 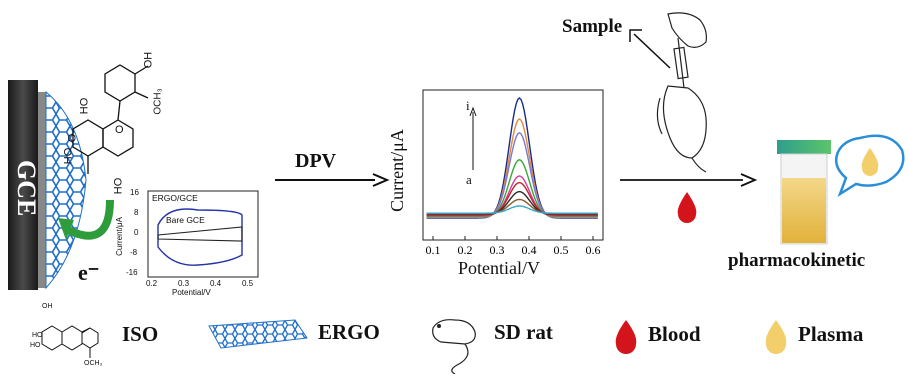 I want to click on gce-body, so click(x=23, y=185).